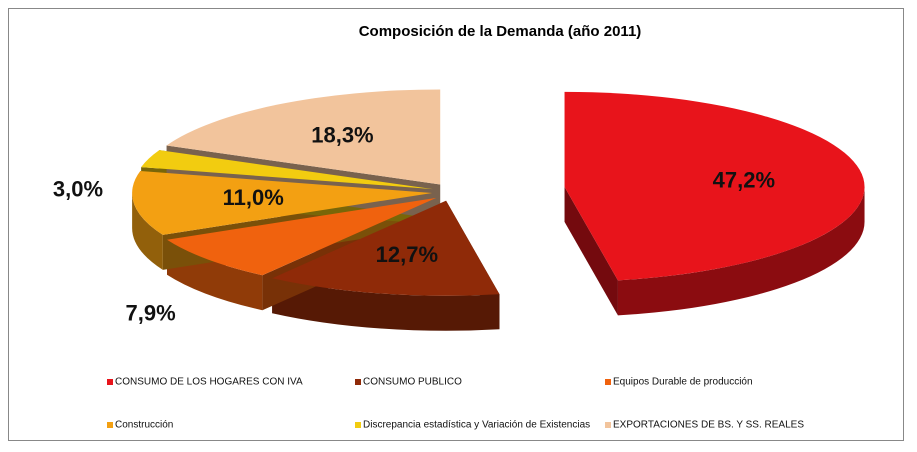  What do you see at coordinates (78, 189) in the screenshot?
I see `data-label: 3,0%` at bounding box center [78, 189].